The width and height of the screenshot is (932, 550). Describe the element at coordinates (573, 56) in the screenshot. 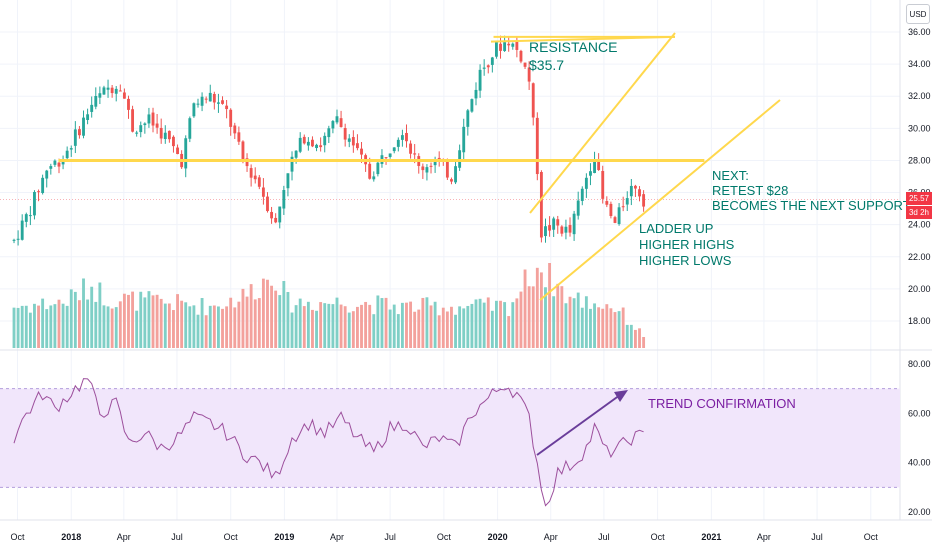

I see `resistance-label: RESISTANCE $35.7` at that location.